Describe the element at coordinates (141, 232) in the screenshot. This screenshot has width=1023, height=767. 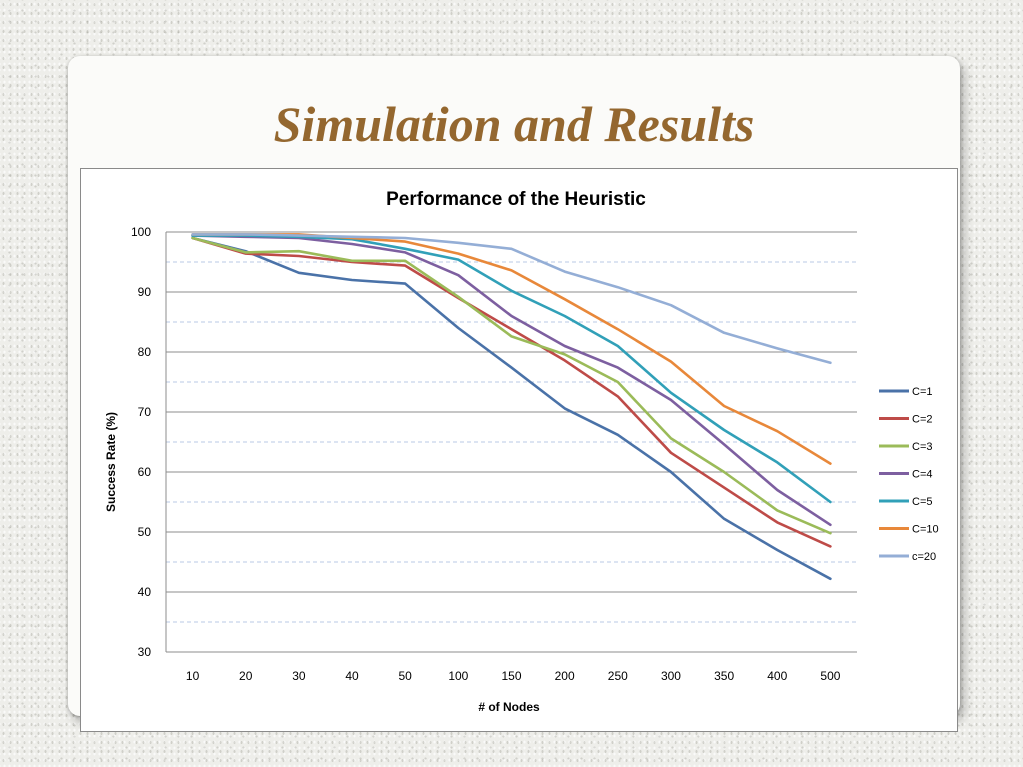
I see `y-tick-label: 100` at that location.